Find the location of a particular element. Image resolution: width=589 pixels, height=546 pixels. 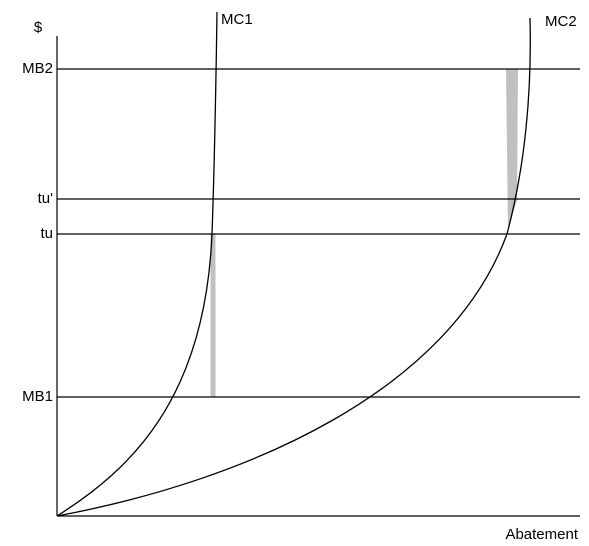

curve-label: MC1 is located at coordinates (237, 19).